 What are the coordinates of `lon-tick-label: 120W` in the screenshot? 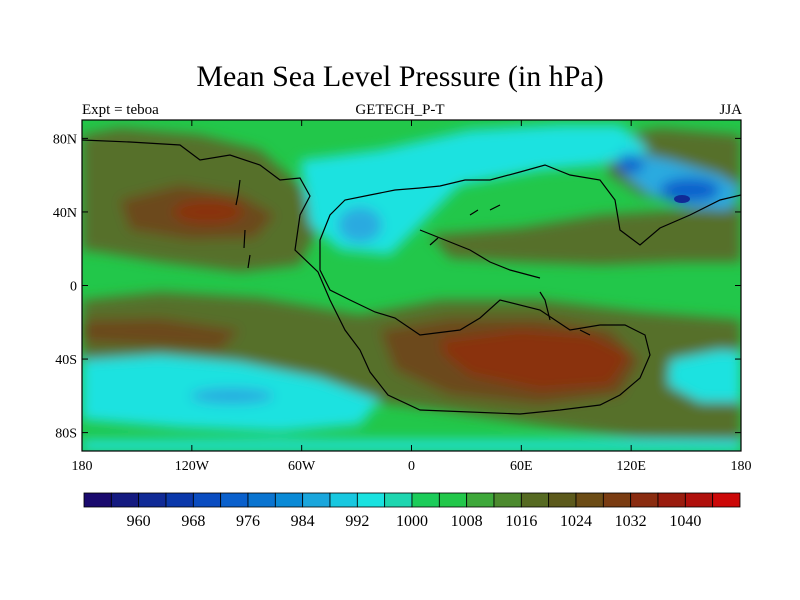 It's located at (192, 466).